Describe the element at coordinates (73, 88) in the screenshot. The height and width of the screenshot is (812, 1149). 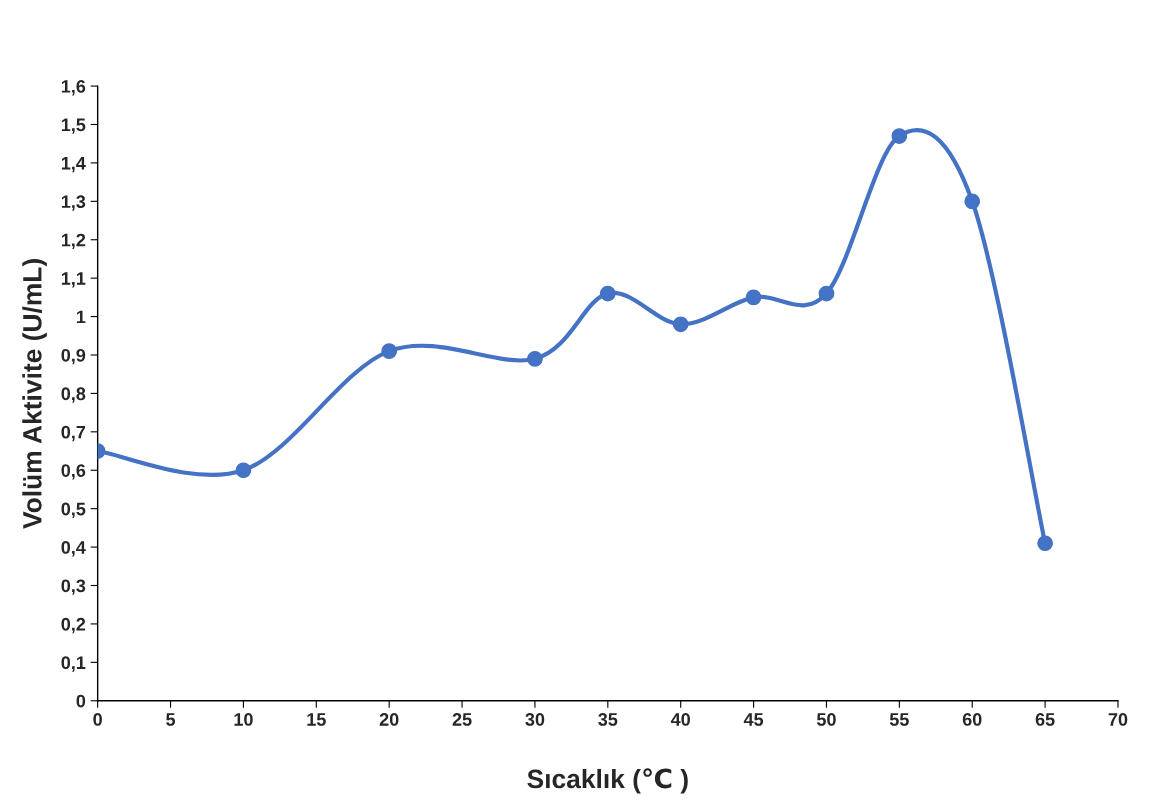
I see `y-tick-label: 1,6` at that location.